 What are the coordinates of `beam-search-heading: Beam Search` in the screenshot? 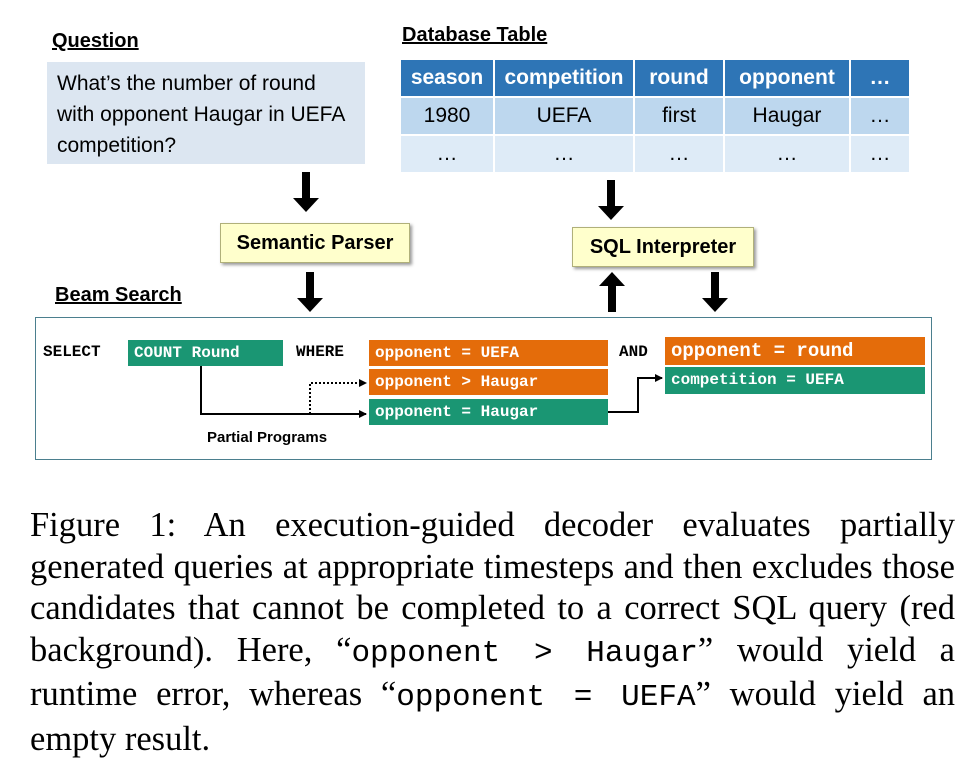 It's located at (118, 295).